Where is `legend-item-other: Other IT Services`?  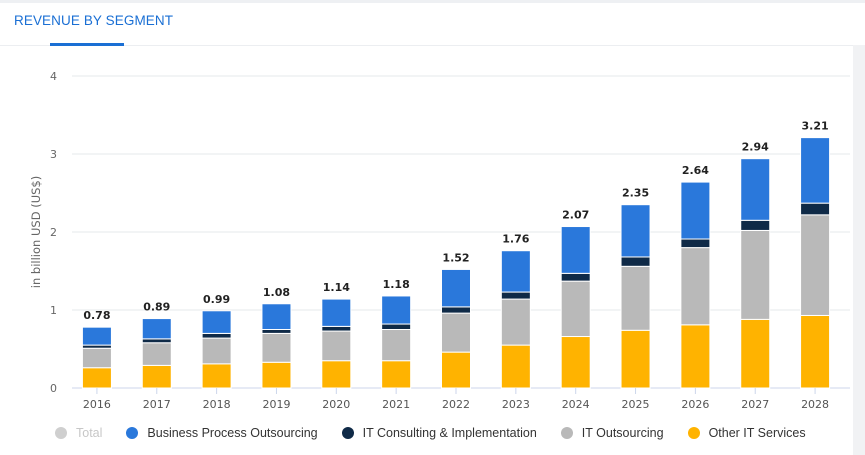 legend-item-other: Other IT Services is located at coordinates (746, 433).